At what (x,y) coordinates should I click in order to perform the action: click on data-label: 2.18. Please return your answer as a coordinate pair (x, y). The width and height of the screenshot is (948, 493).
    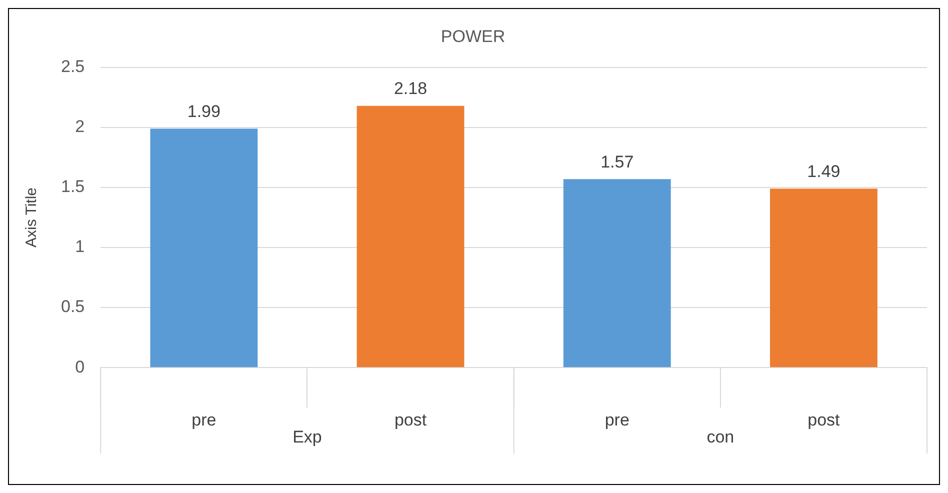
    Looking at the image, I should click on (411, 88).